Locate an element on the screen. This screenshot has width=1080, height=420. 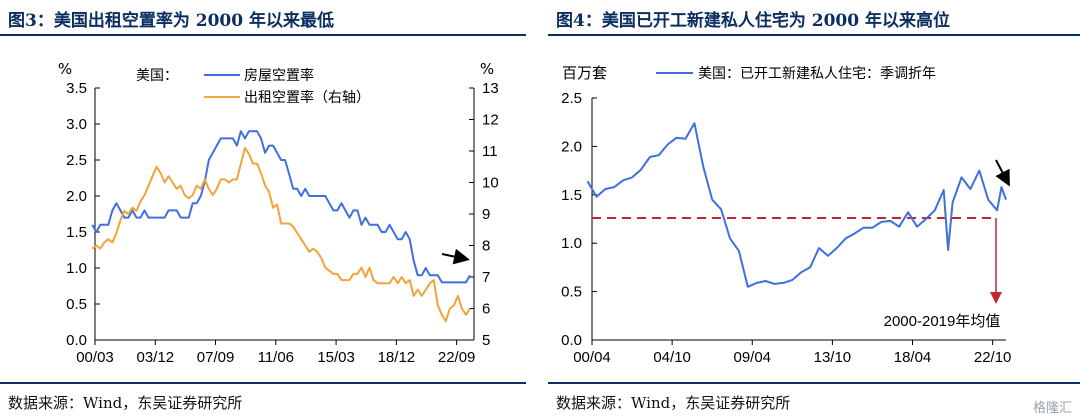
left-y-tick-label: 3.0 is located at coordinates (76, 124).